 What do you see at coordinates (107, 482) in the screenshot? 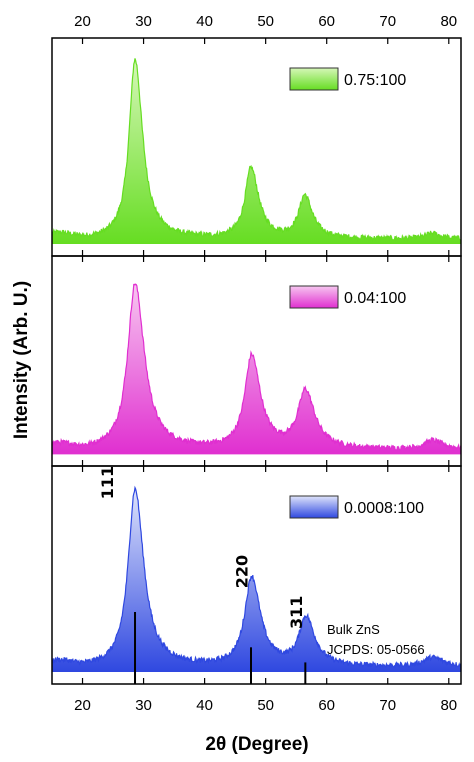
I see `peak-label: 111` at bounding box center [107, 482].